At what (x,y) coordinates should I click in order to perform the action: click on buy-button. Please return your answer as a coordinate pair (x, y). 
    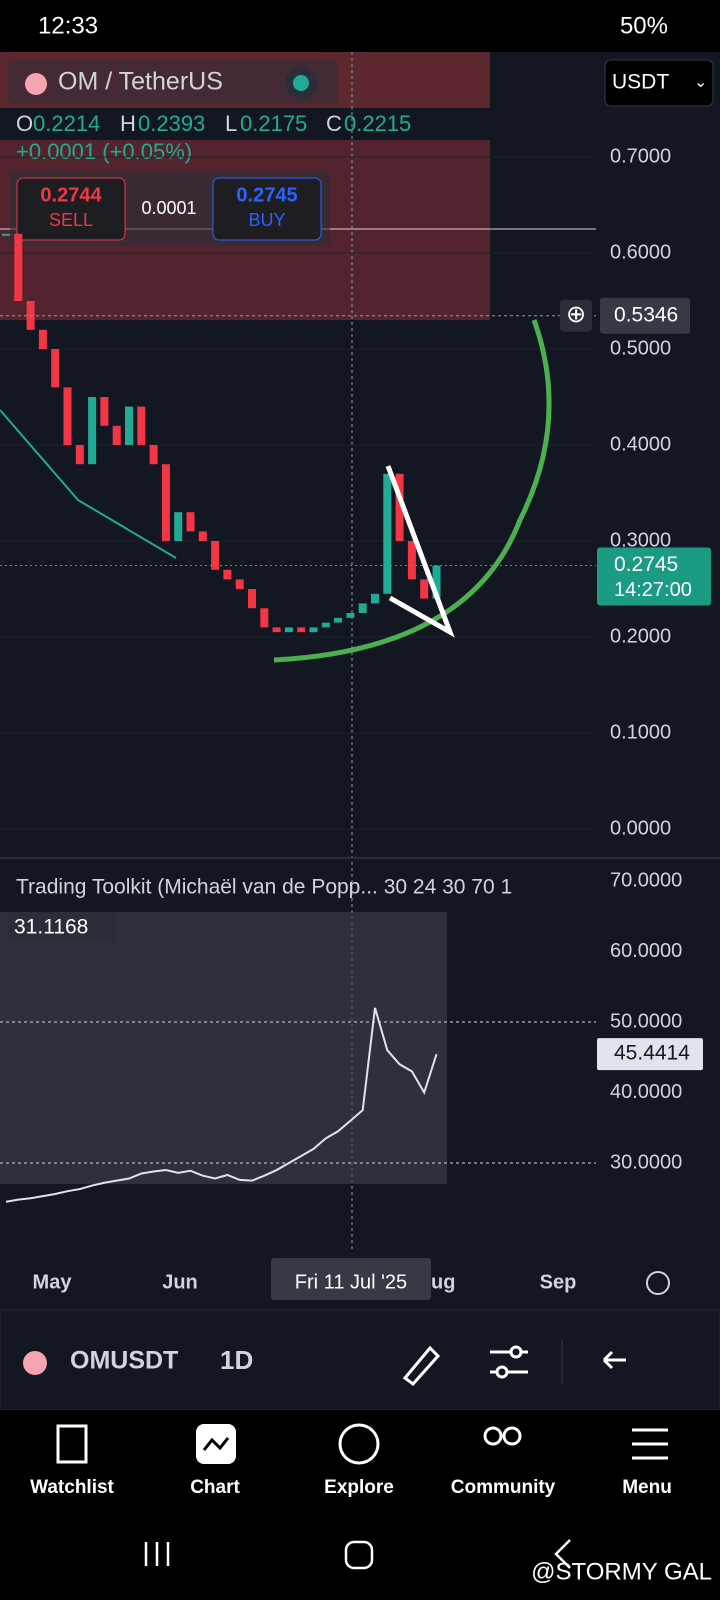
    Looking at the image, I should click on (267, 209).